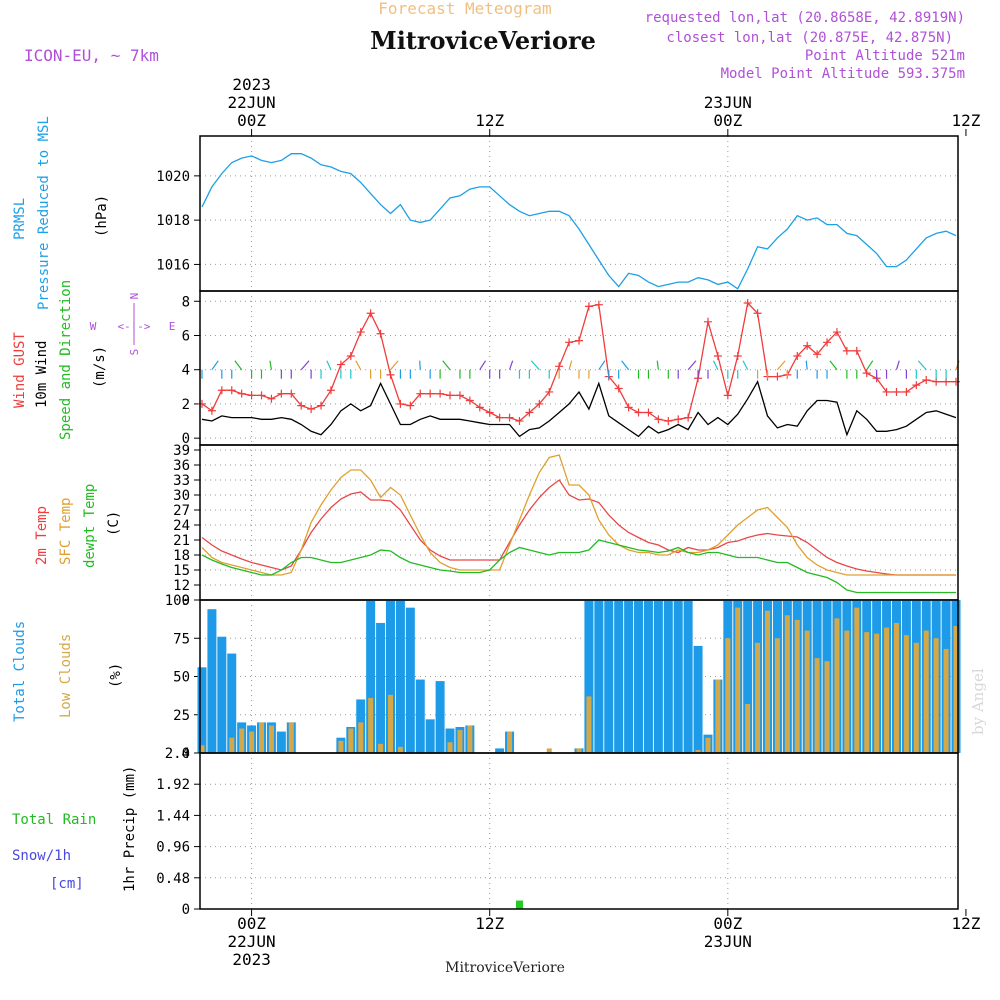 Image resolution: width=1000 pixels, height=1000 pixels. What do you see at coordinates (181, 716) in the screenshot?
I see `y-tick-label: 25` at bounding box center [181, 716].